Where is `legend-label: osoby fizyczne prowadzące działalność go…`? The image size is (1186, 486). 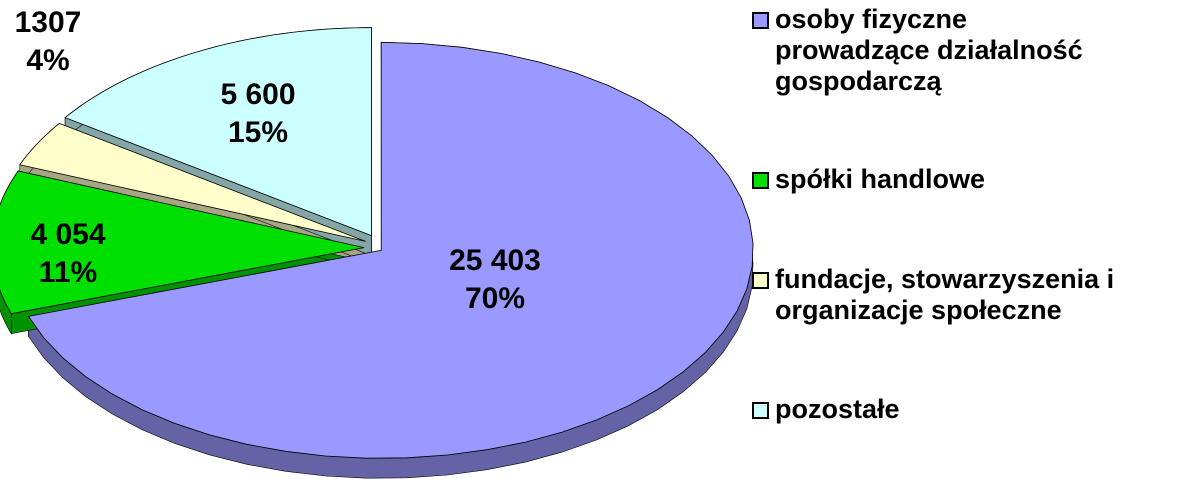
legend-label: osoby fizyczne prowadzące działalność go… is located at coordinates (929, 50).